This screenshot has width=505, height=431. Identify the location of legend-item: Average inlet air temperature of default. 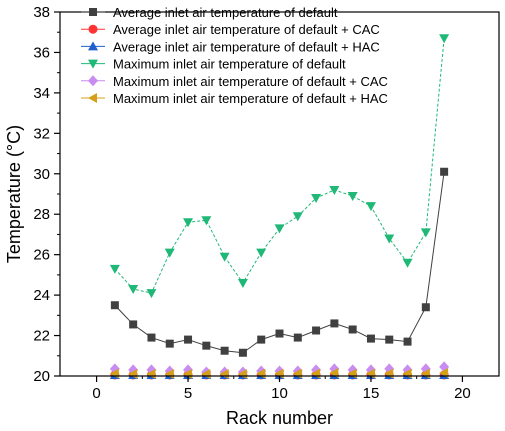
(209, 12).